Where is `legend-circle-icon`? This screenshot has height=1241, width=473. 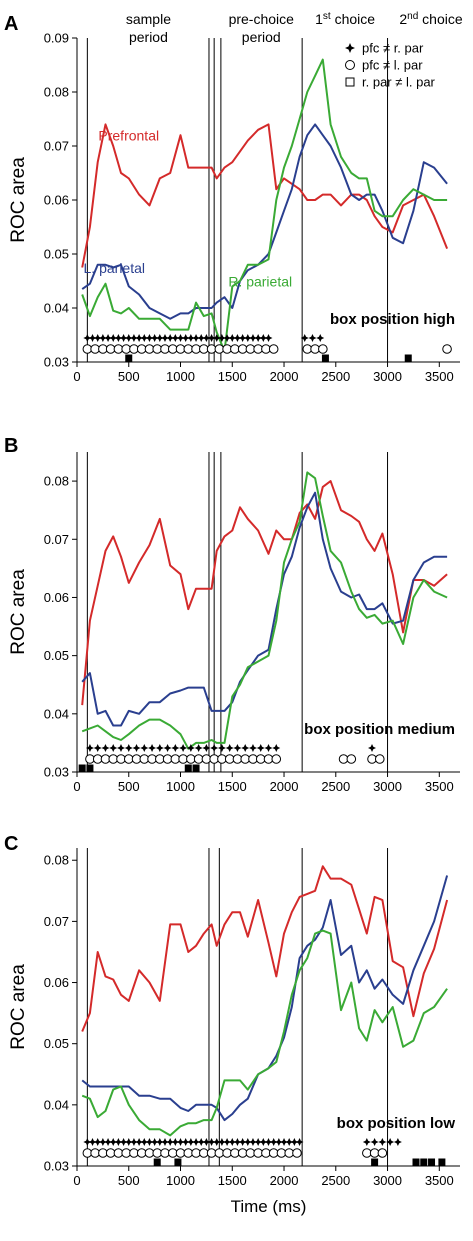 legend-circle-icon is located at coordinates (350, 65).